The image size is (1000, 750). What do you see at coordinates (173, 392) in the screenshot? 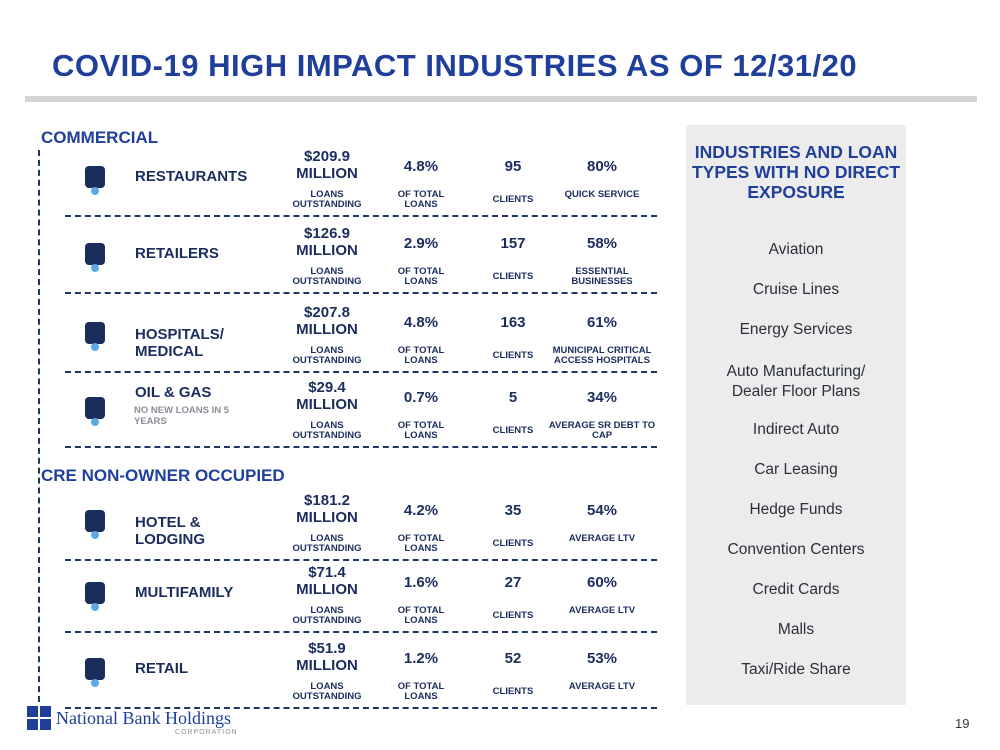
I see `industry-name: OIL & GAS` at bounding box center [173, 392].